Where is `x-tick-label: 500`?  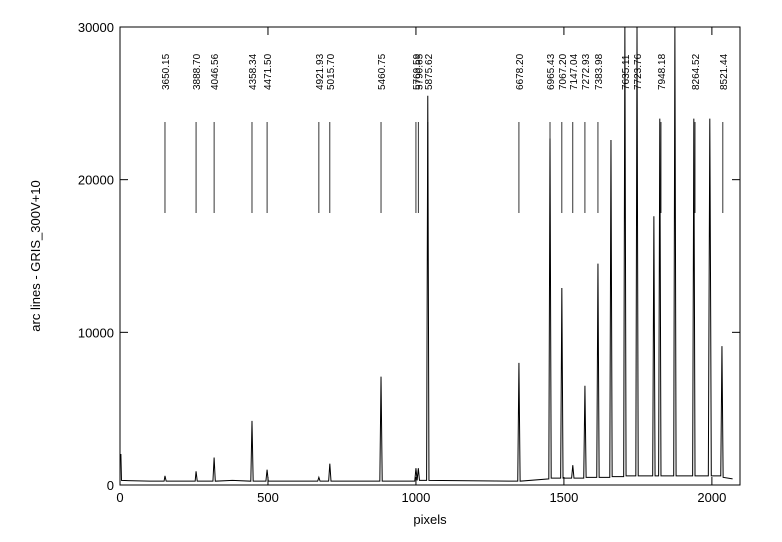 x-tick-label: 500 is located at coordinates (268, 497).